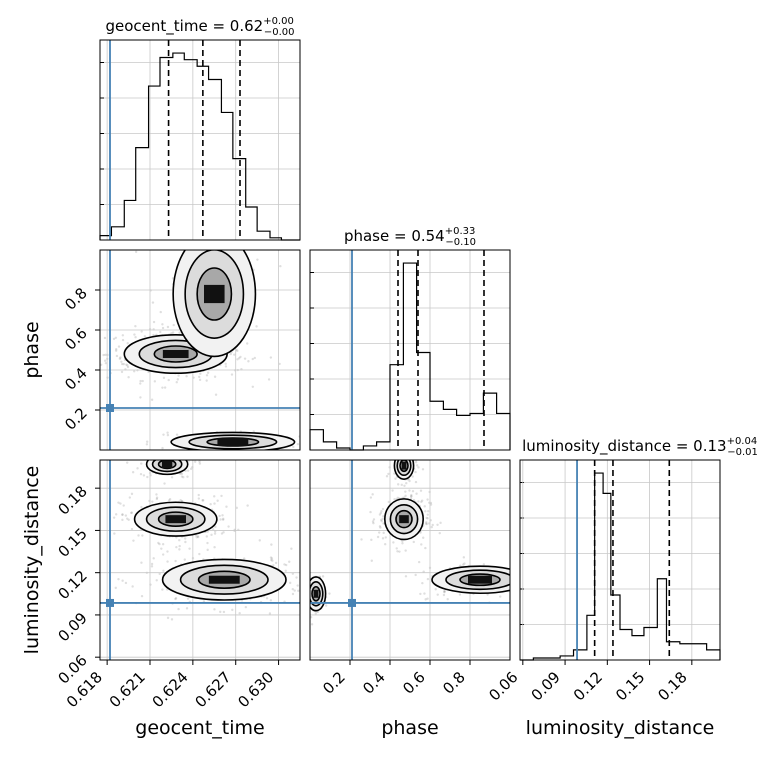 This screenshot has width=760, height=764. Describe the element at coordinates (185, 26) in the screenshot. I see `title-value: geocent_time = 0.62` at that location.